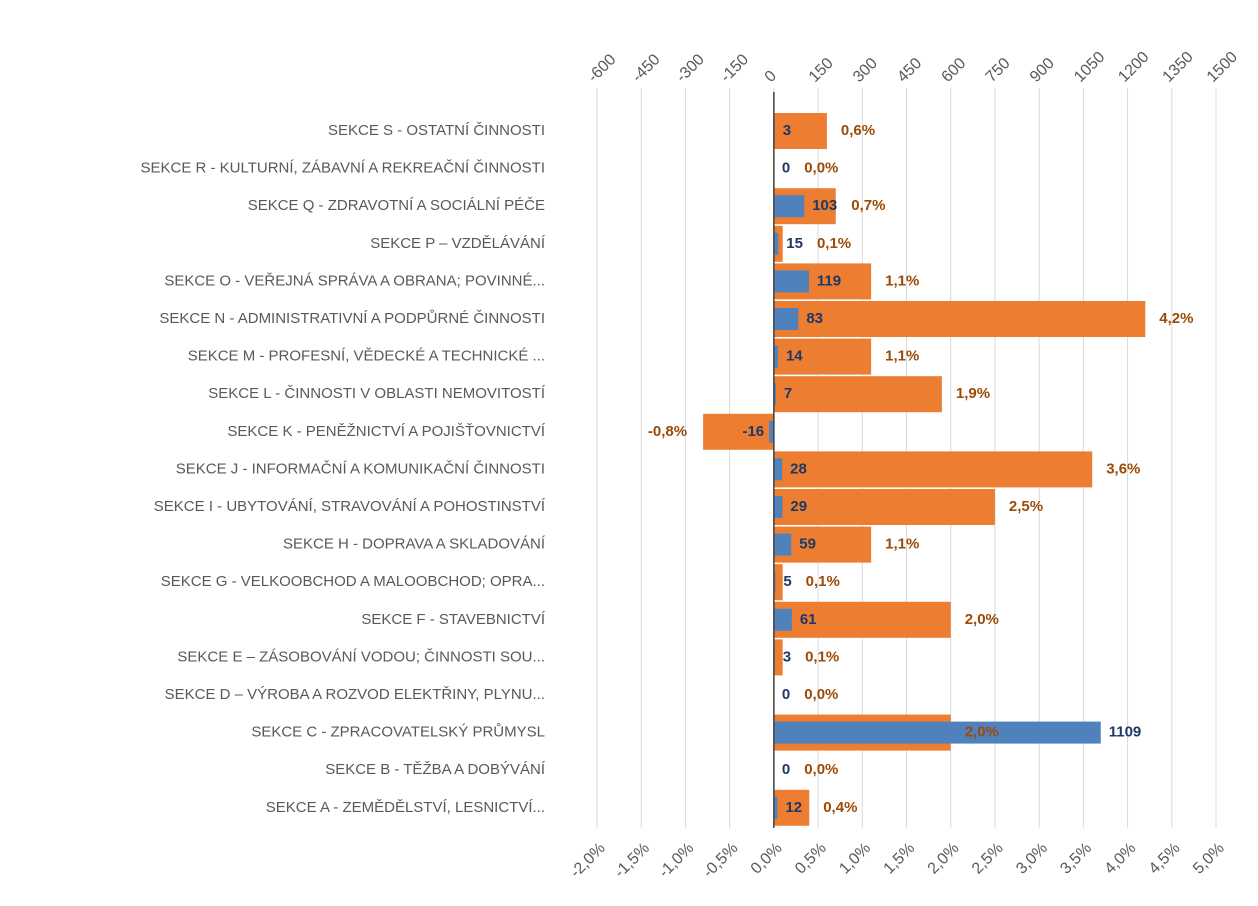 The image size is (1258, 906). What do you see at coordinates (821, 70) in the screenshot?
I see `x2-tick-label: 150` at bounding box center [821, 70].